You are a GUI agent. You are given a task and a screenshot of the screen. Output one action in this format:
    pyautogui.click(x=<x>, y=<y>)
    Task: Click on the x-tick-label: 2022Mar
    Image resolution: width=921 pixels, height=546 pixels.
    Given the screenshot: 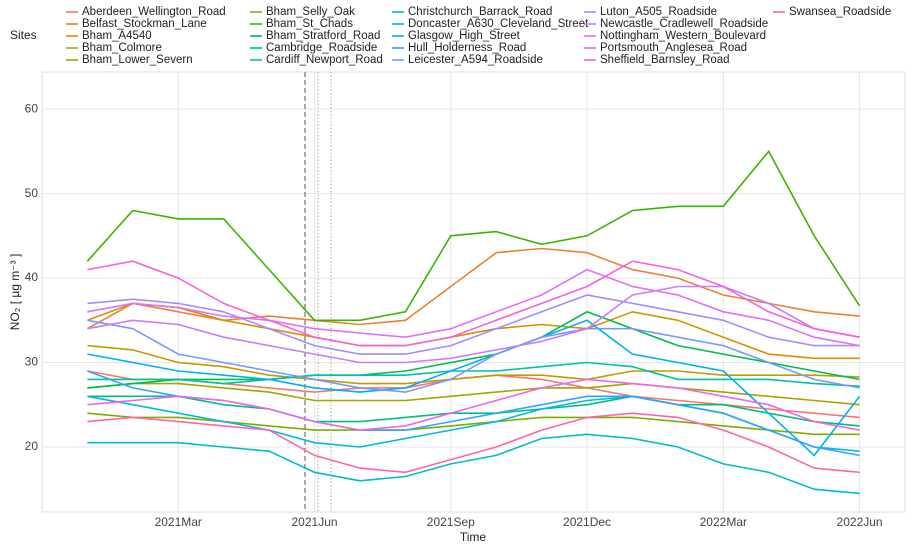 What is the action you would take?
    pyautogui.click(x=723, y=522)
    